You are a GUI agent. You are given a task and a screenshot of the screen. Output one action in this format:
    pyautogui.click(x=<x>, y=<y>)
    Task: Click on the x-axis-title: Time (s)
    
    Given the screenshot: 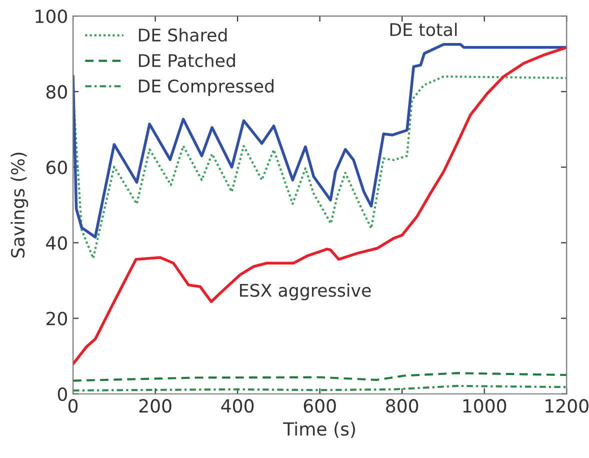 What is the action you would take?
    pyautogui.click(x=319, y=430)
    